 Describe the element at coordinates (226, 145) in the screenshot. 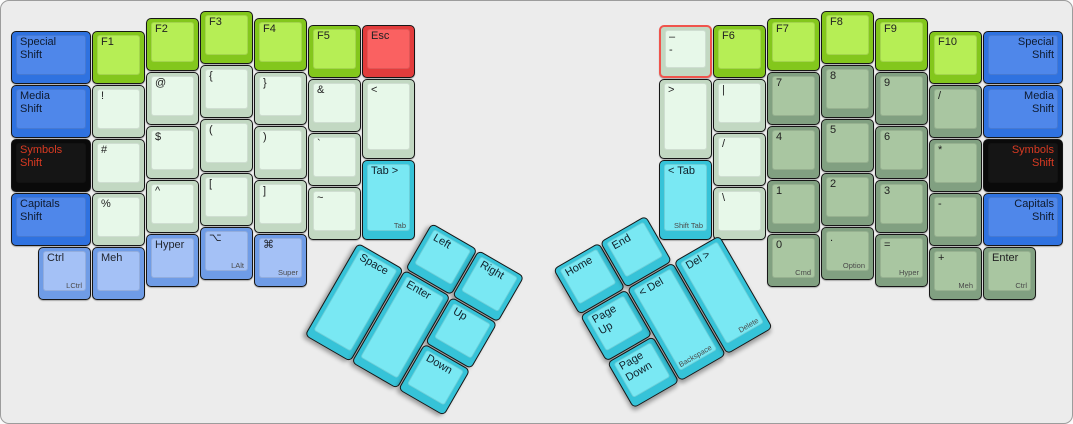

I see `key-paren-open: (` at that location.